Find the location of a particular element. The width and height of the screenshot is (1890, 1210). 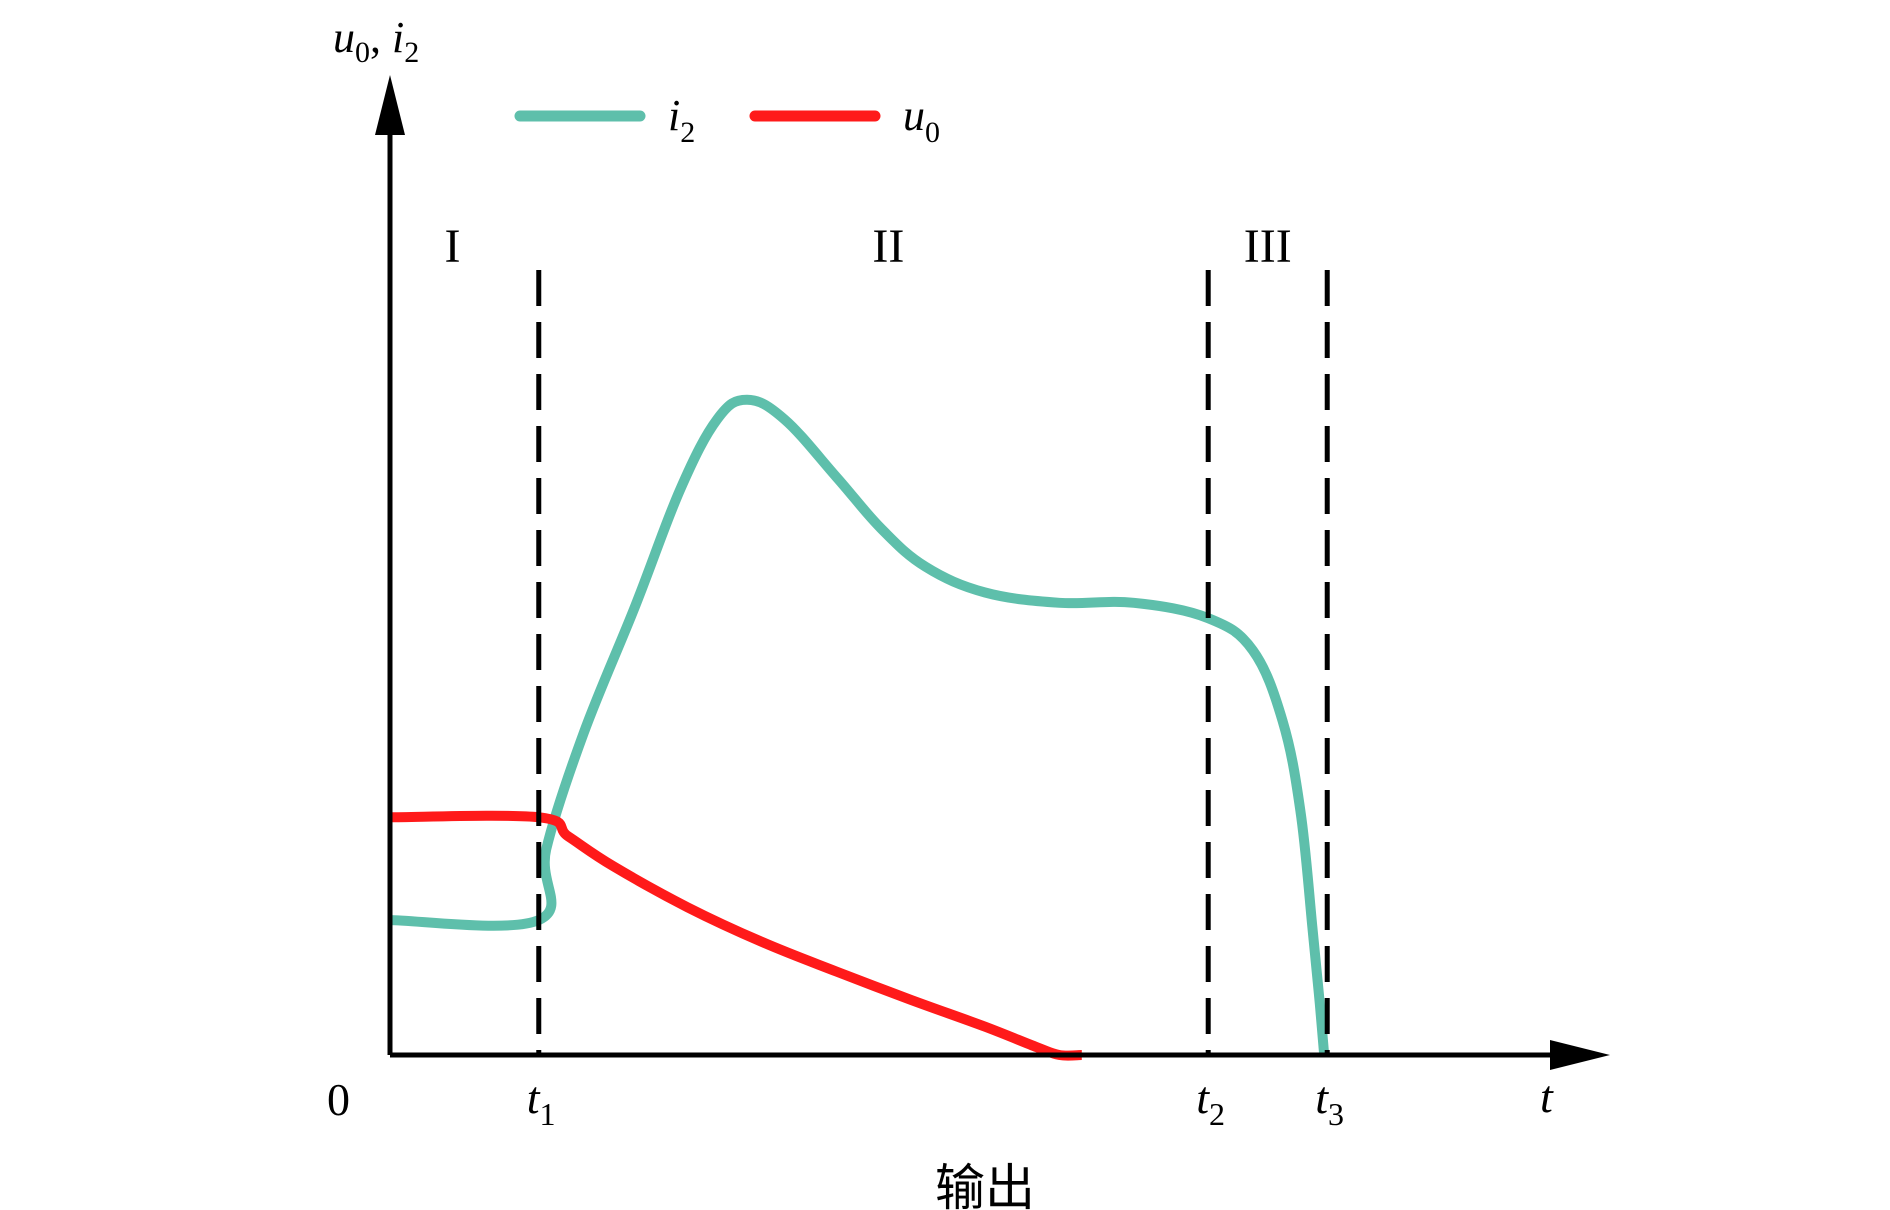

legend-label-u0: u0 is located at coordinates (921, 120).